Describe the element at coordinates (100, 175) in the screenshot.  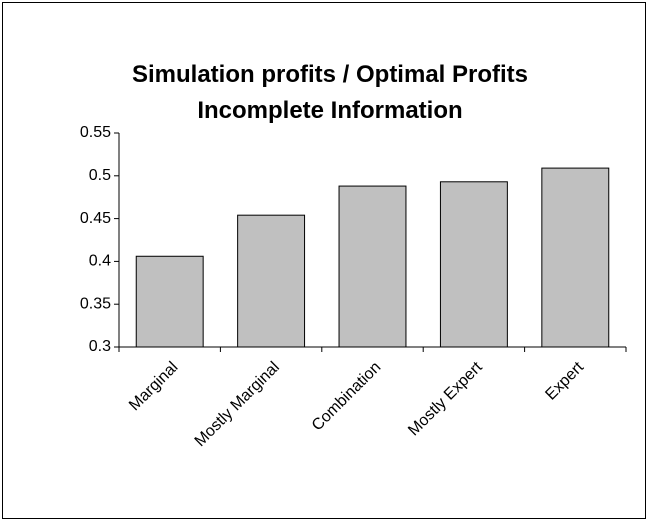
I see `y-tick-label: 0.5` at that location.